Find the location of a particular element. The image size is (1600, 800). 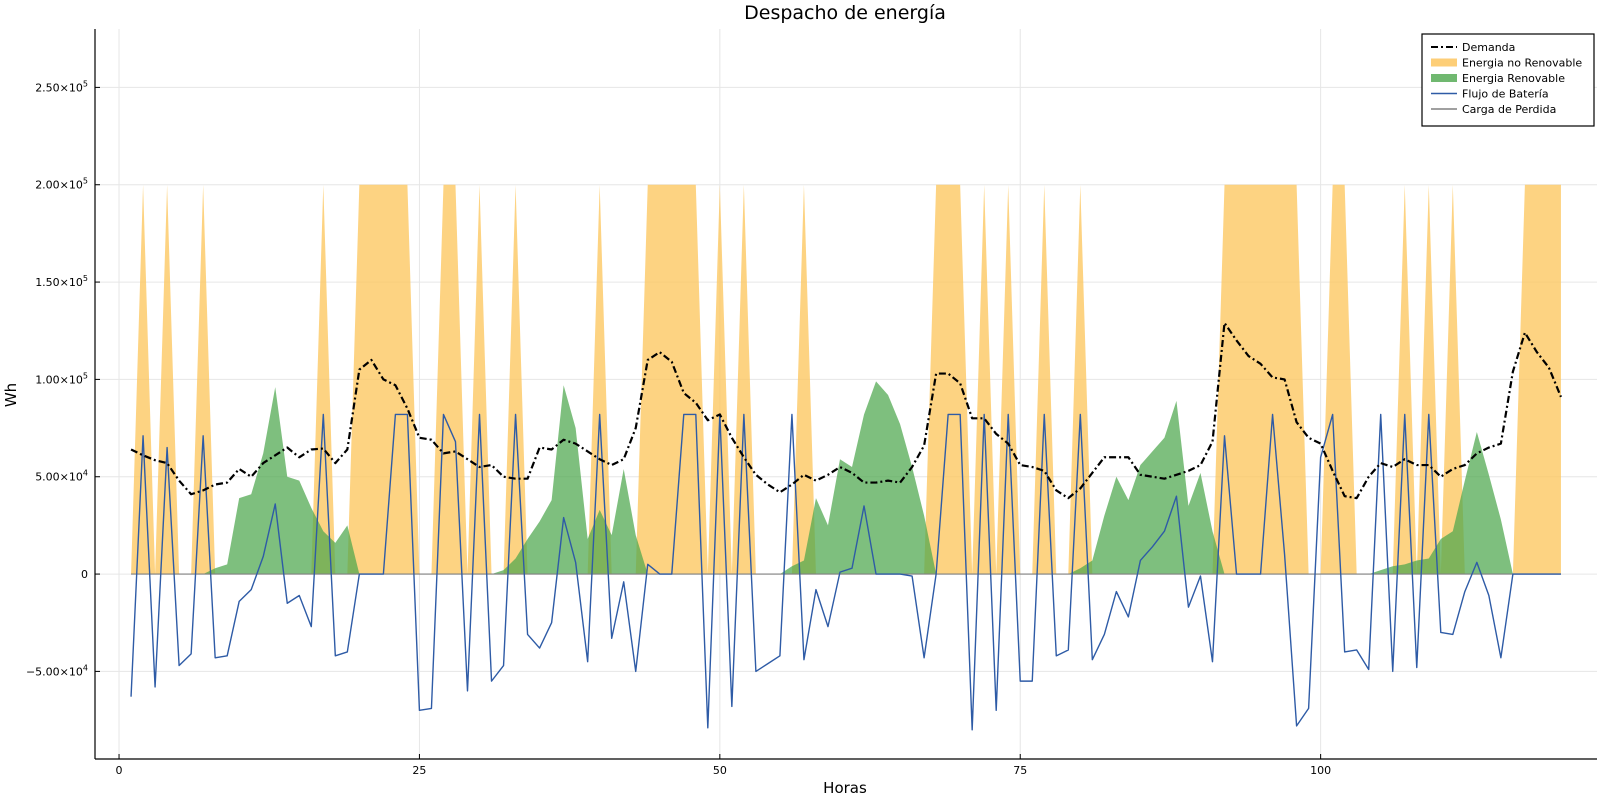

legend-entry: Energia no Renovable is located at coordinates (1522, 63).